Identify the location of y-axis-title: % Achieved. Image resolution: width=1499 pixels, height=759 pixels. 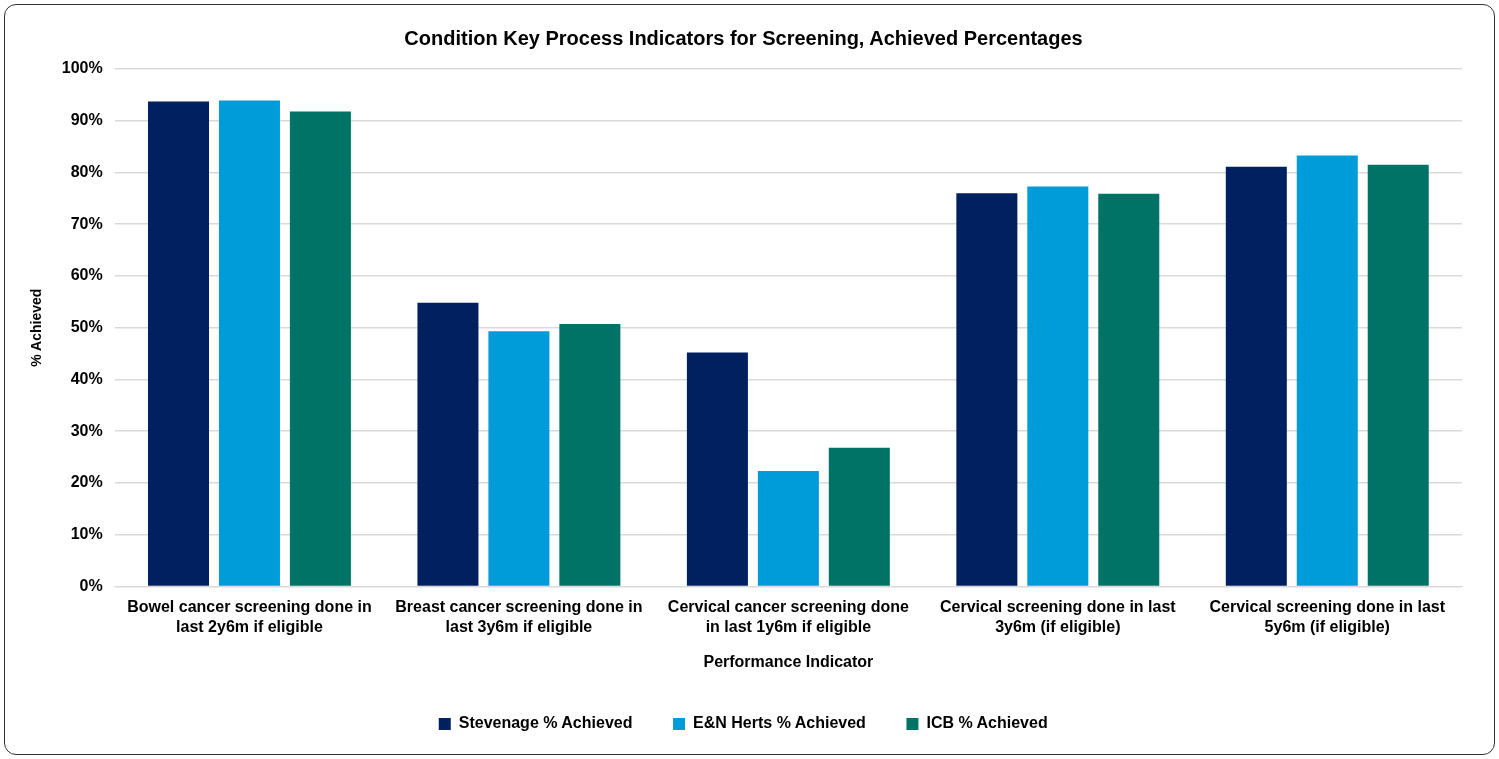
(36, 327).